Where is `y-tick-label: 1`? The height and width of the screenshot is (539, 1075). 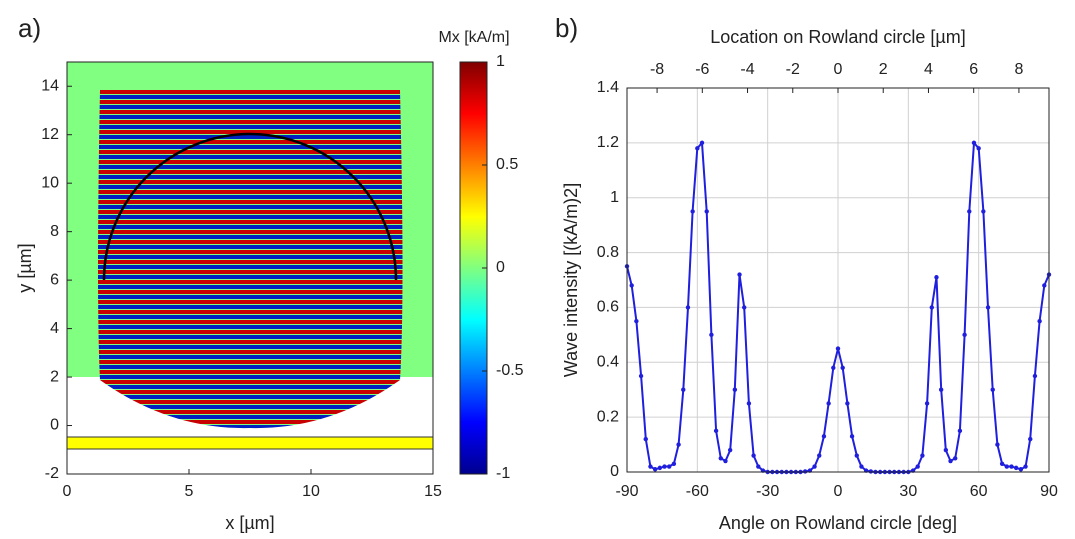
y-tick-label: 1 is located at coordinates (614, 197).